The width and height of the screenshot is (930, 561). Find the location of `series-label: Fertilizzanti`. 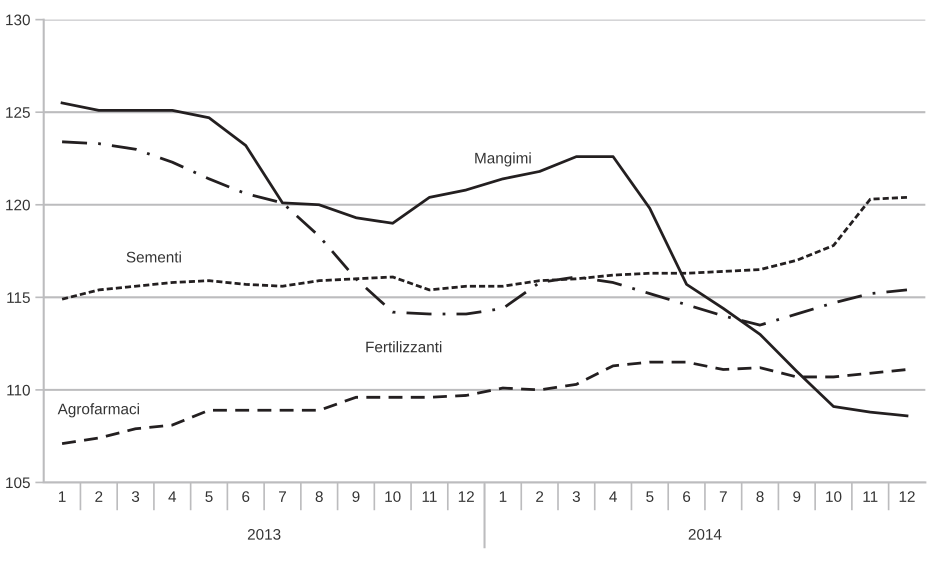

series-label: Fertilizzanti is located at coordinates (404, 346).